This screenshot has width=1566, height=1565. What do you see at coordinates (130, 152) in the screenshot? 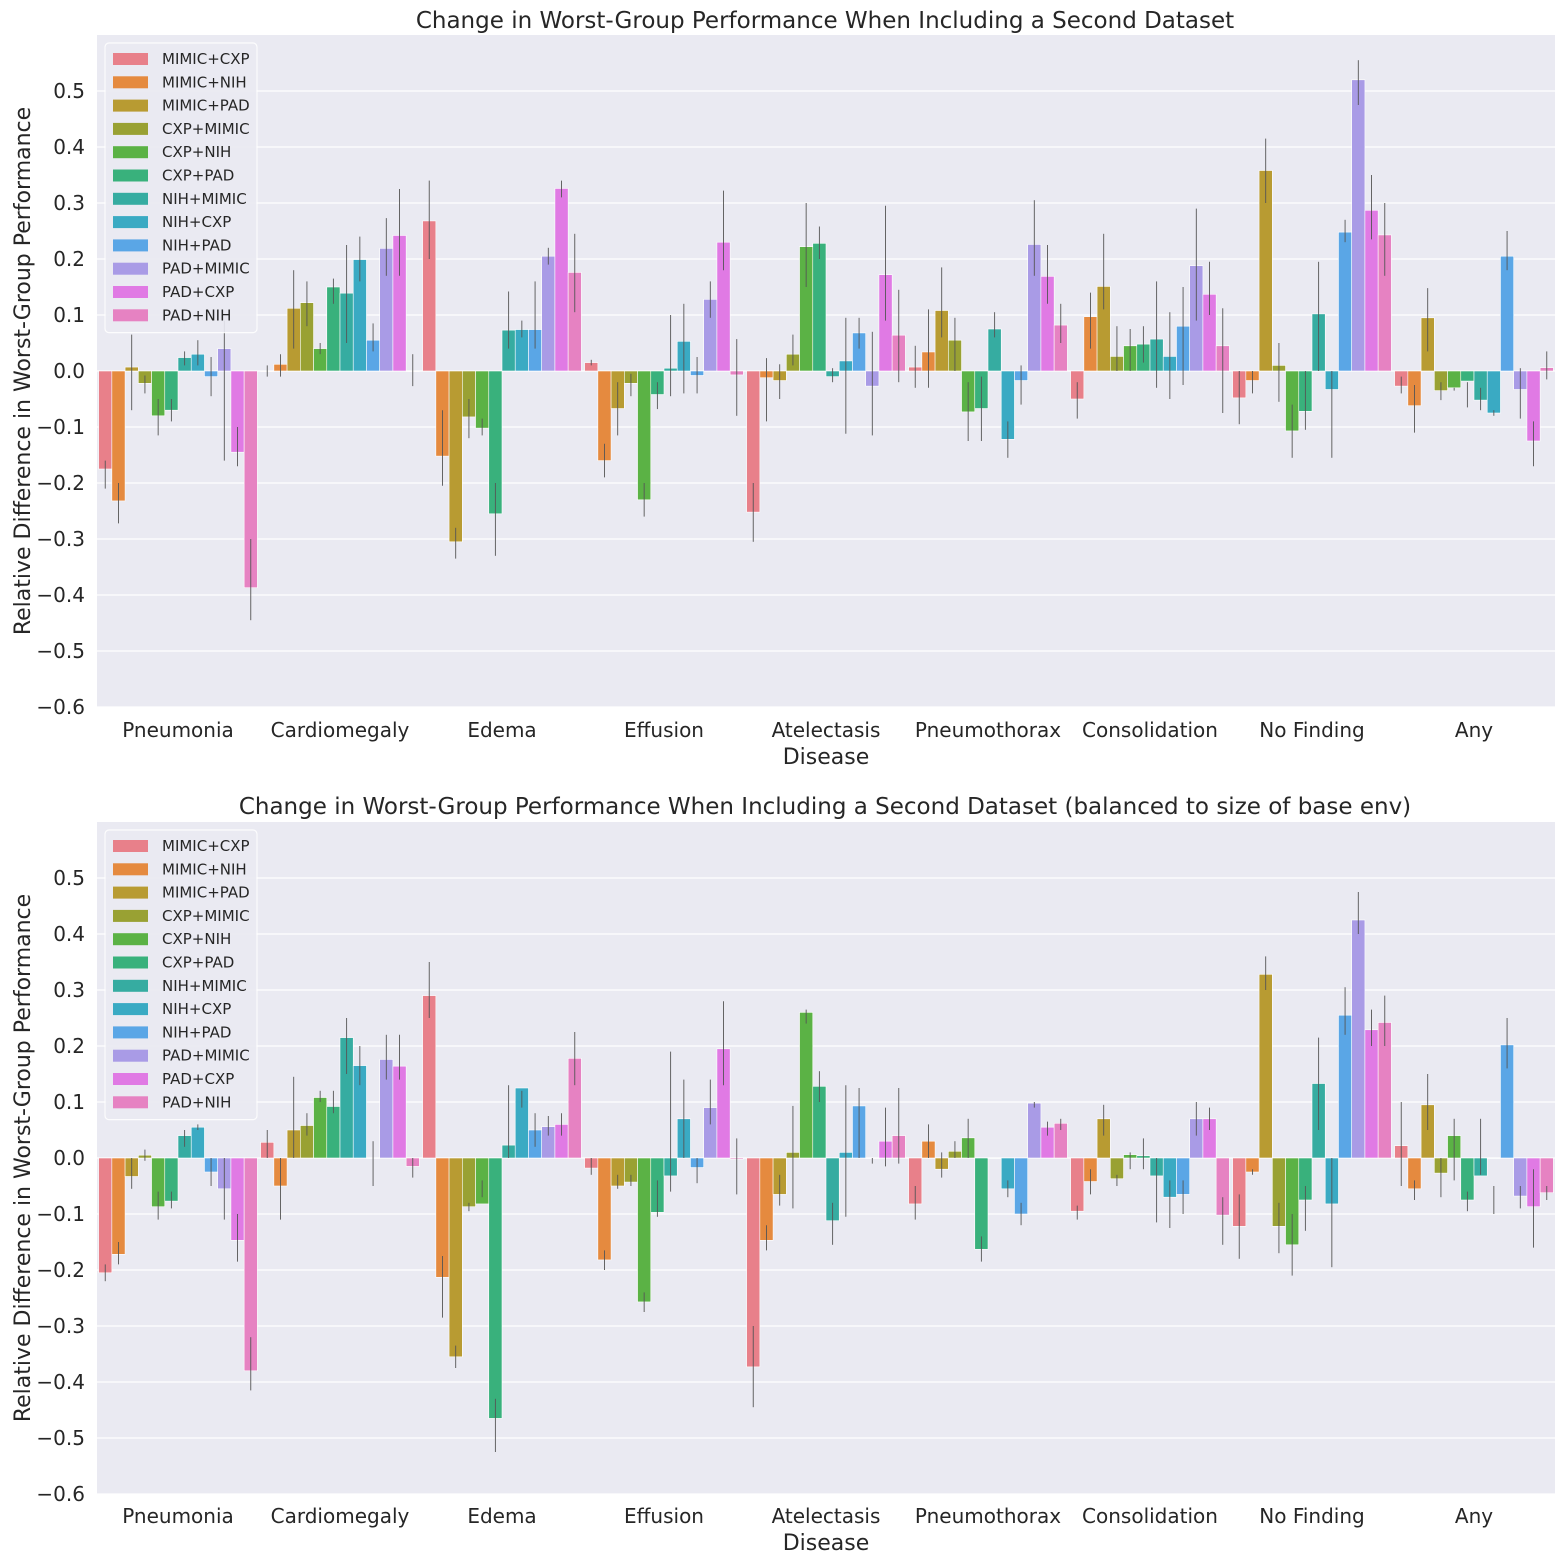
I see `legend-swatch-cxp-nih` at bounding box center [130, 152].